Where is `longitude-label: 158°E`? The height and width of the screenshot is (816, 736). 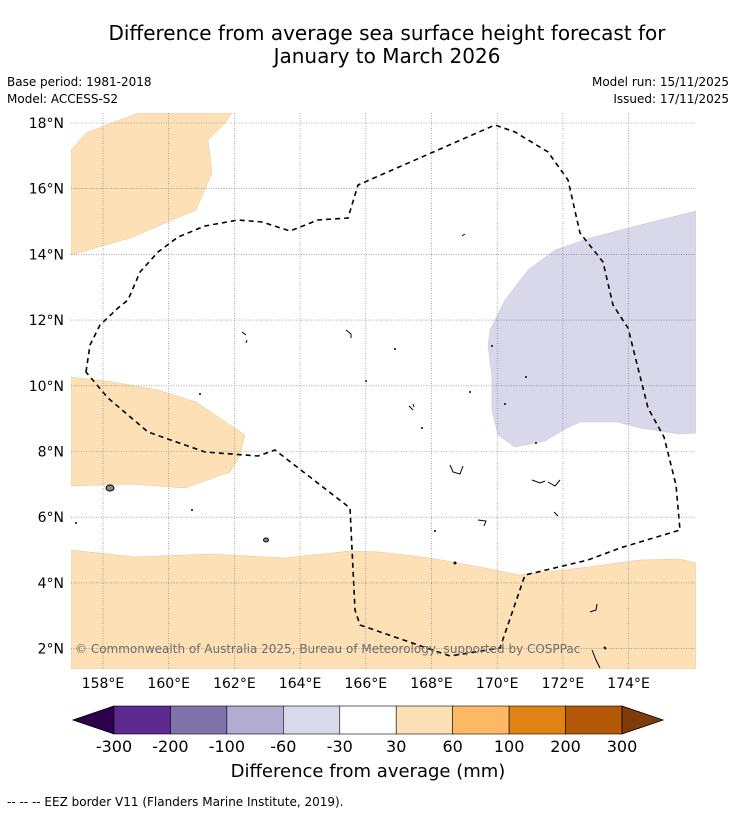 longitude-label: 158°E is located at coordinates (103, 684).